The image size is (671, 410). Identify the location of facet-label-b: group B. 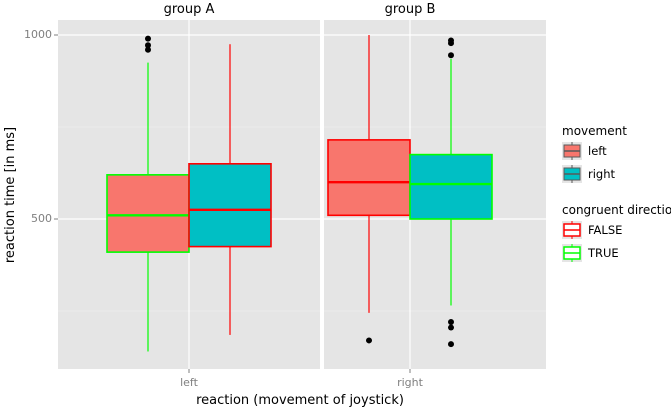
(410, 9).